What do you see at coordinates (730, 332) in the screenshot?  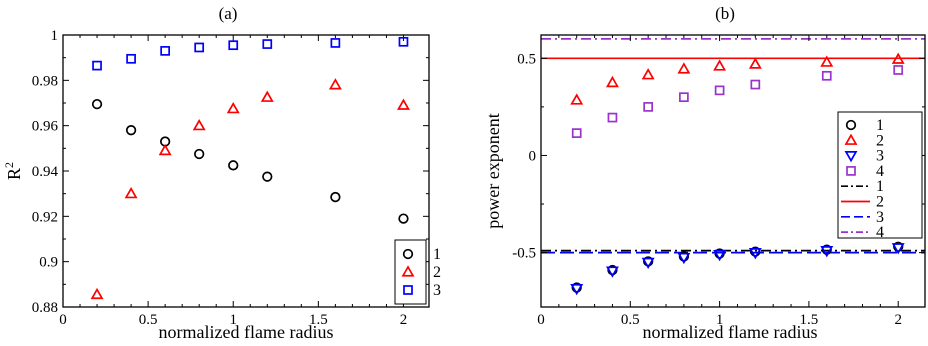 I see `panel-b-x-axis-title: normalized flame radius` at bounding box center [730, 332].